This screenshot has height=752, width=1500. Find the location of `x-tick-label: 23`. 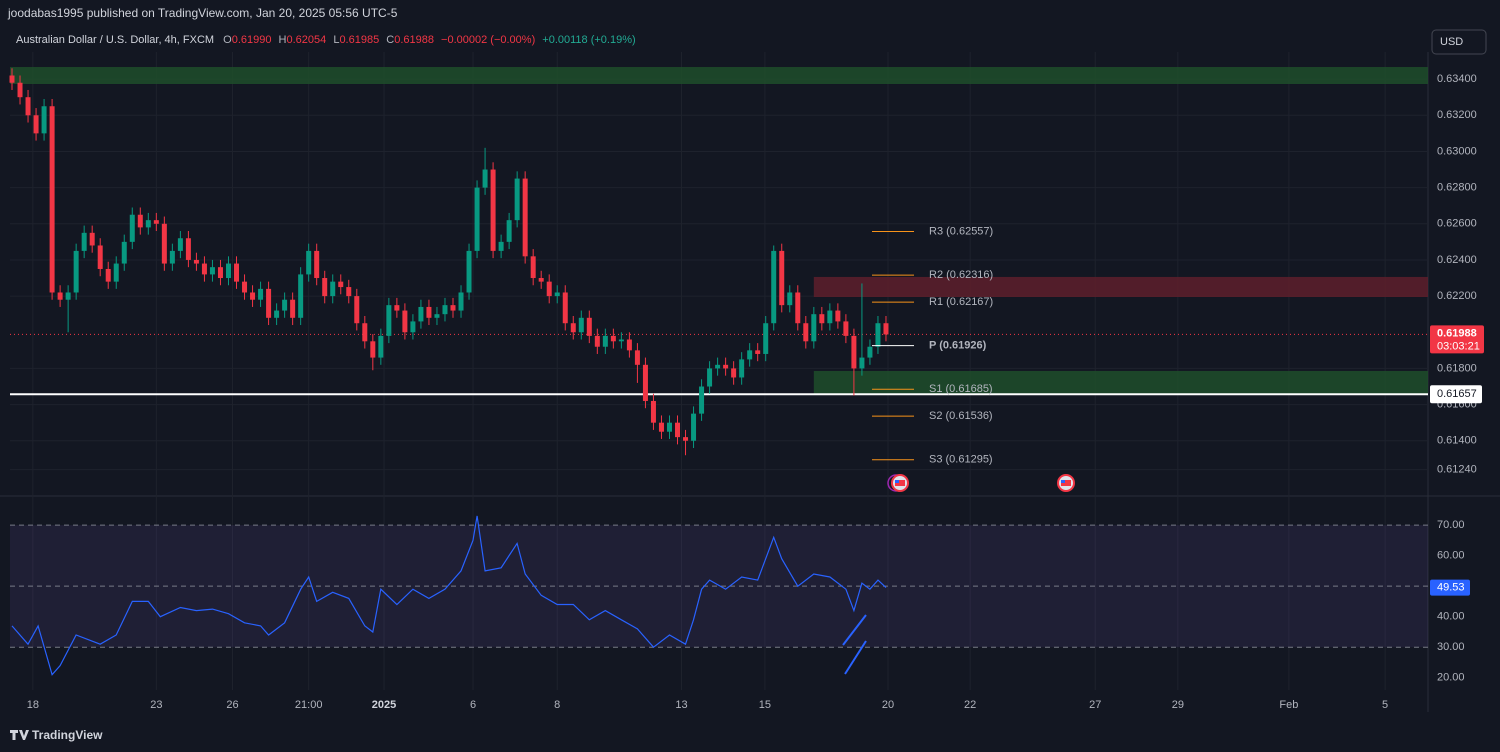

x-tick-label: 23 is located at coordinates (156, 705).